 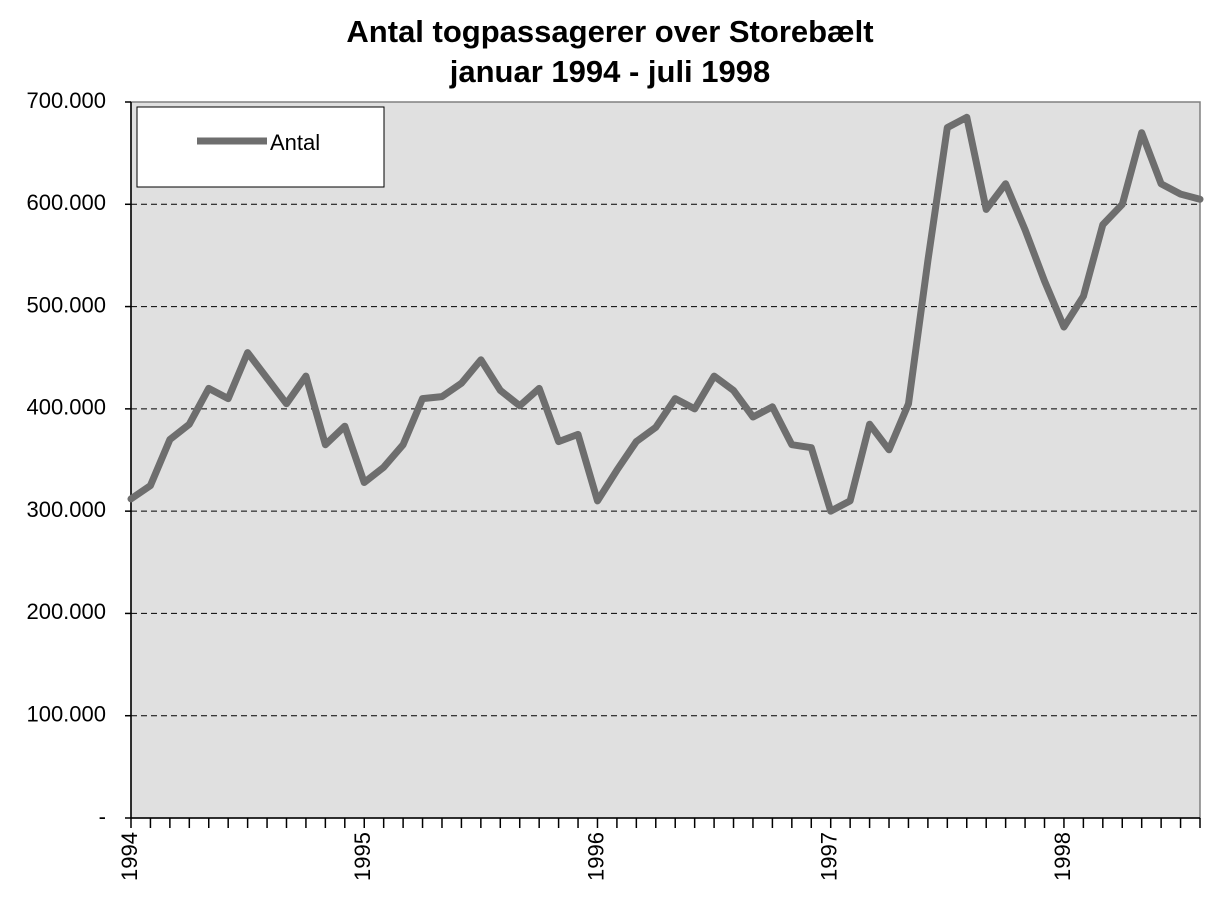 What do you see at coordinates (1062, 856) in the screenshot?
I see `x-tick-label: 1998` at bounding box center [1062, 856].